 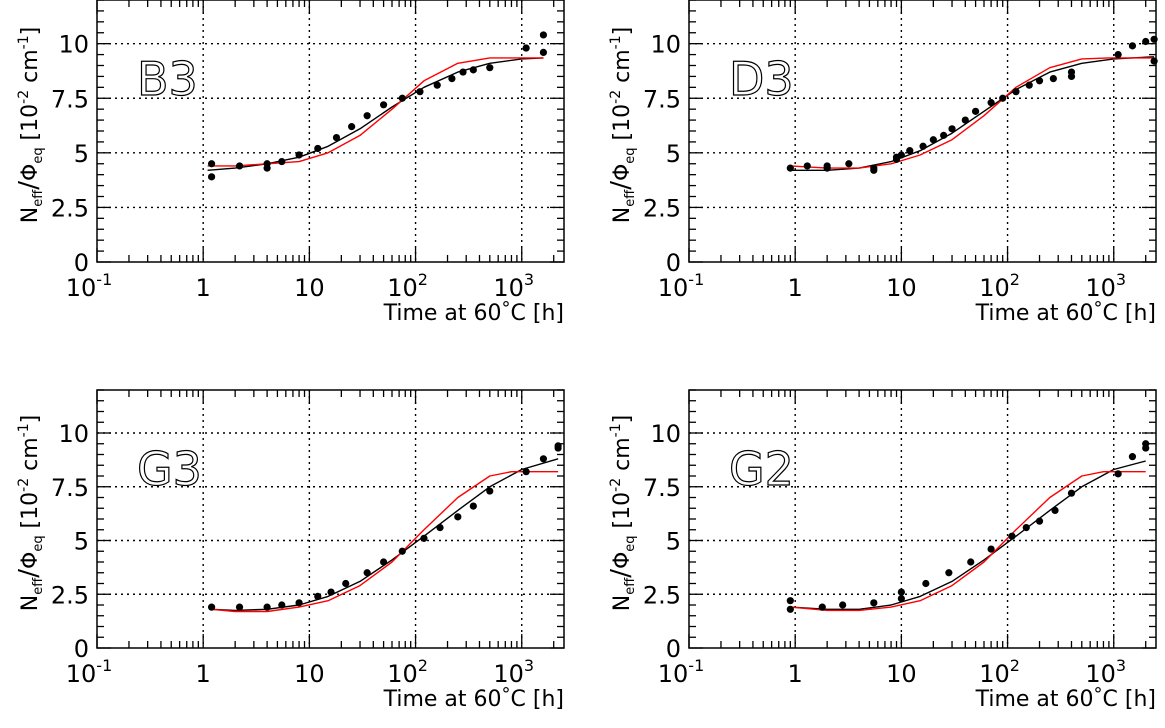 What do you see at coordinates (761, 79) in the screenshot?
I see `panel-label: D3` at bounding box center [761, 79].